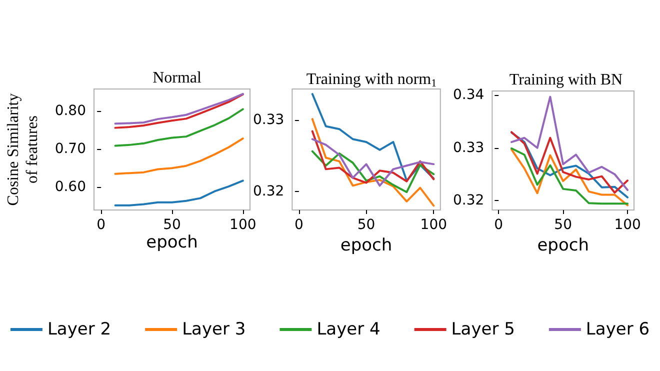 The width and height of the screenshot is (660, 371). What do you see at coordinates (70, 111) in the screenshot?
I see `y-tick-label: 0.80` at bounding box center [70, 111].